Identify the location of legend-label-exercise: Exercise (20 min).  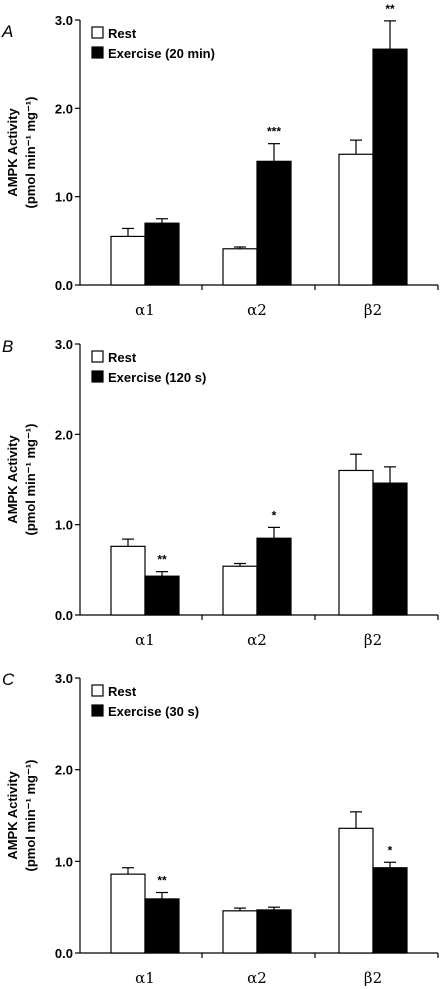
(161, 53).